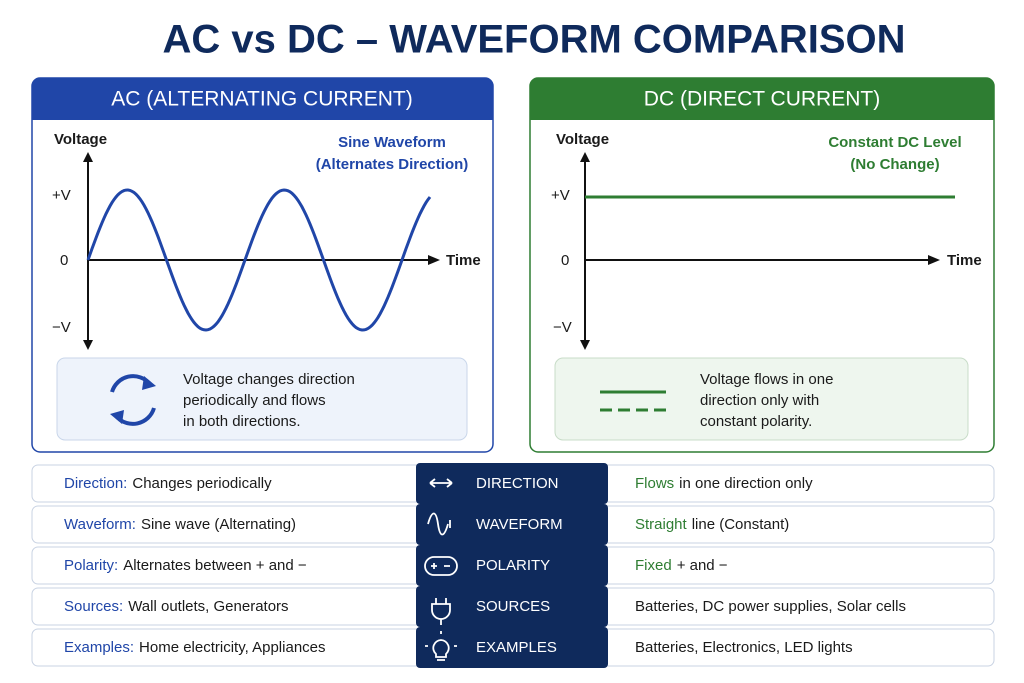 The width and height of the screenshot is (1024, 683). I want to click on ac-row-text: Examples: Home electricity, Appliances, so click(195, 647).